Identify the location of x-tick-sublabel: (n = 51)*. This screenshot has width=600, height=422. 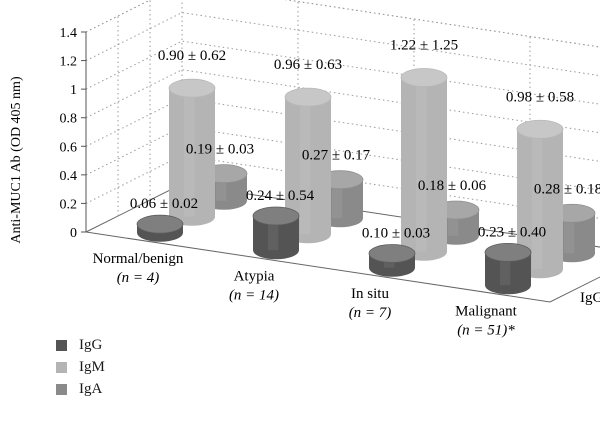
(486, 330).